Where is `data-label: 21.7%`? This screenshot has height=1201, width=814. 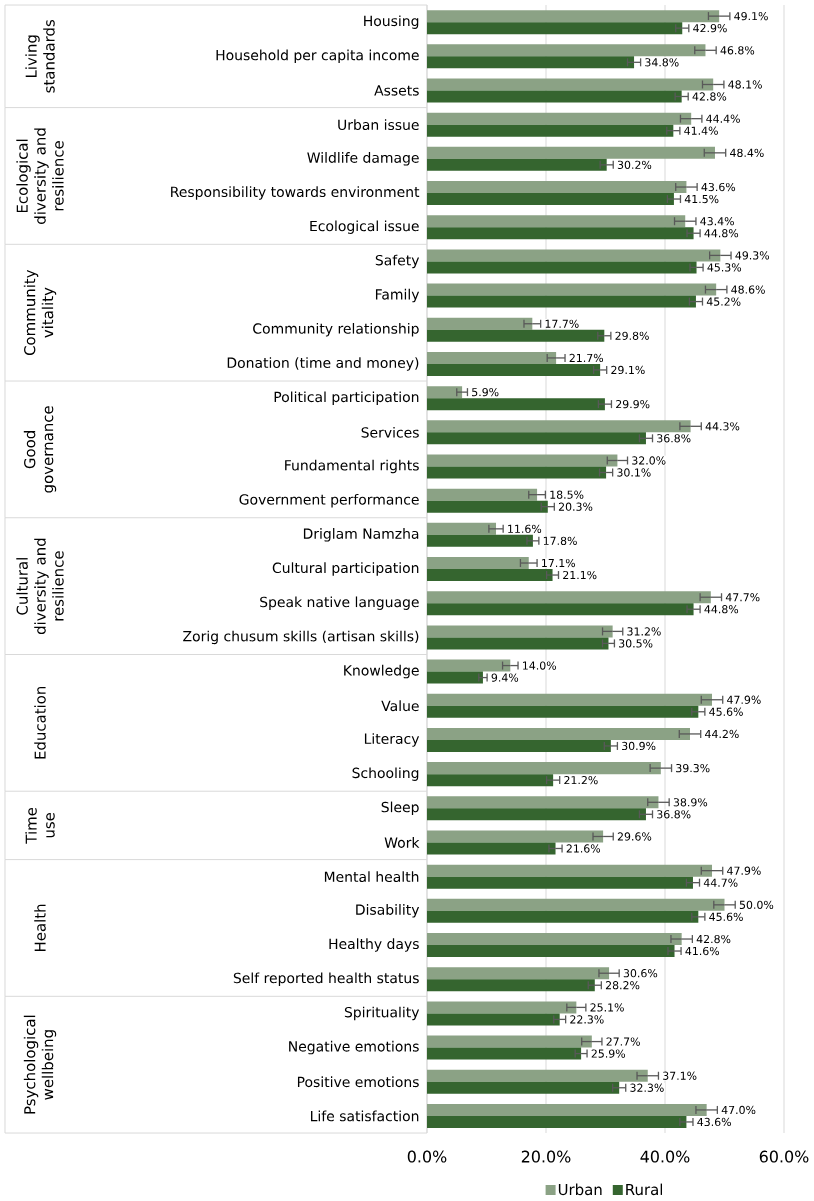 data-label: 21.7% is located at coordinates (586, 358).